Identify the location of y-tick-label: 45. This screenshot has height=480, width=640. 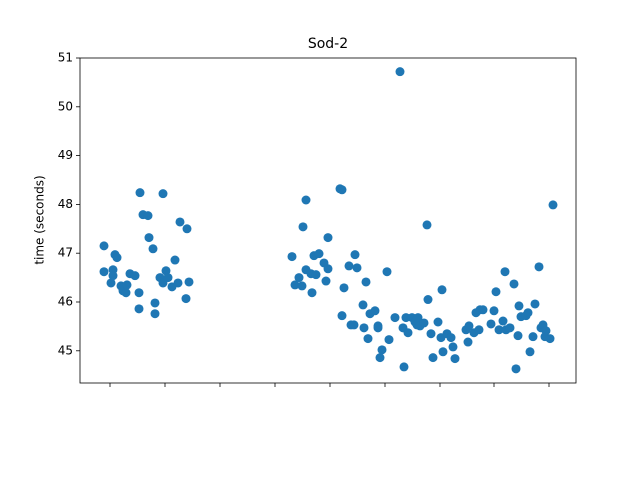
(65, 350).